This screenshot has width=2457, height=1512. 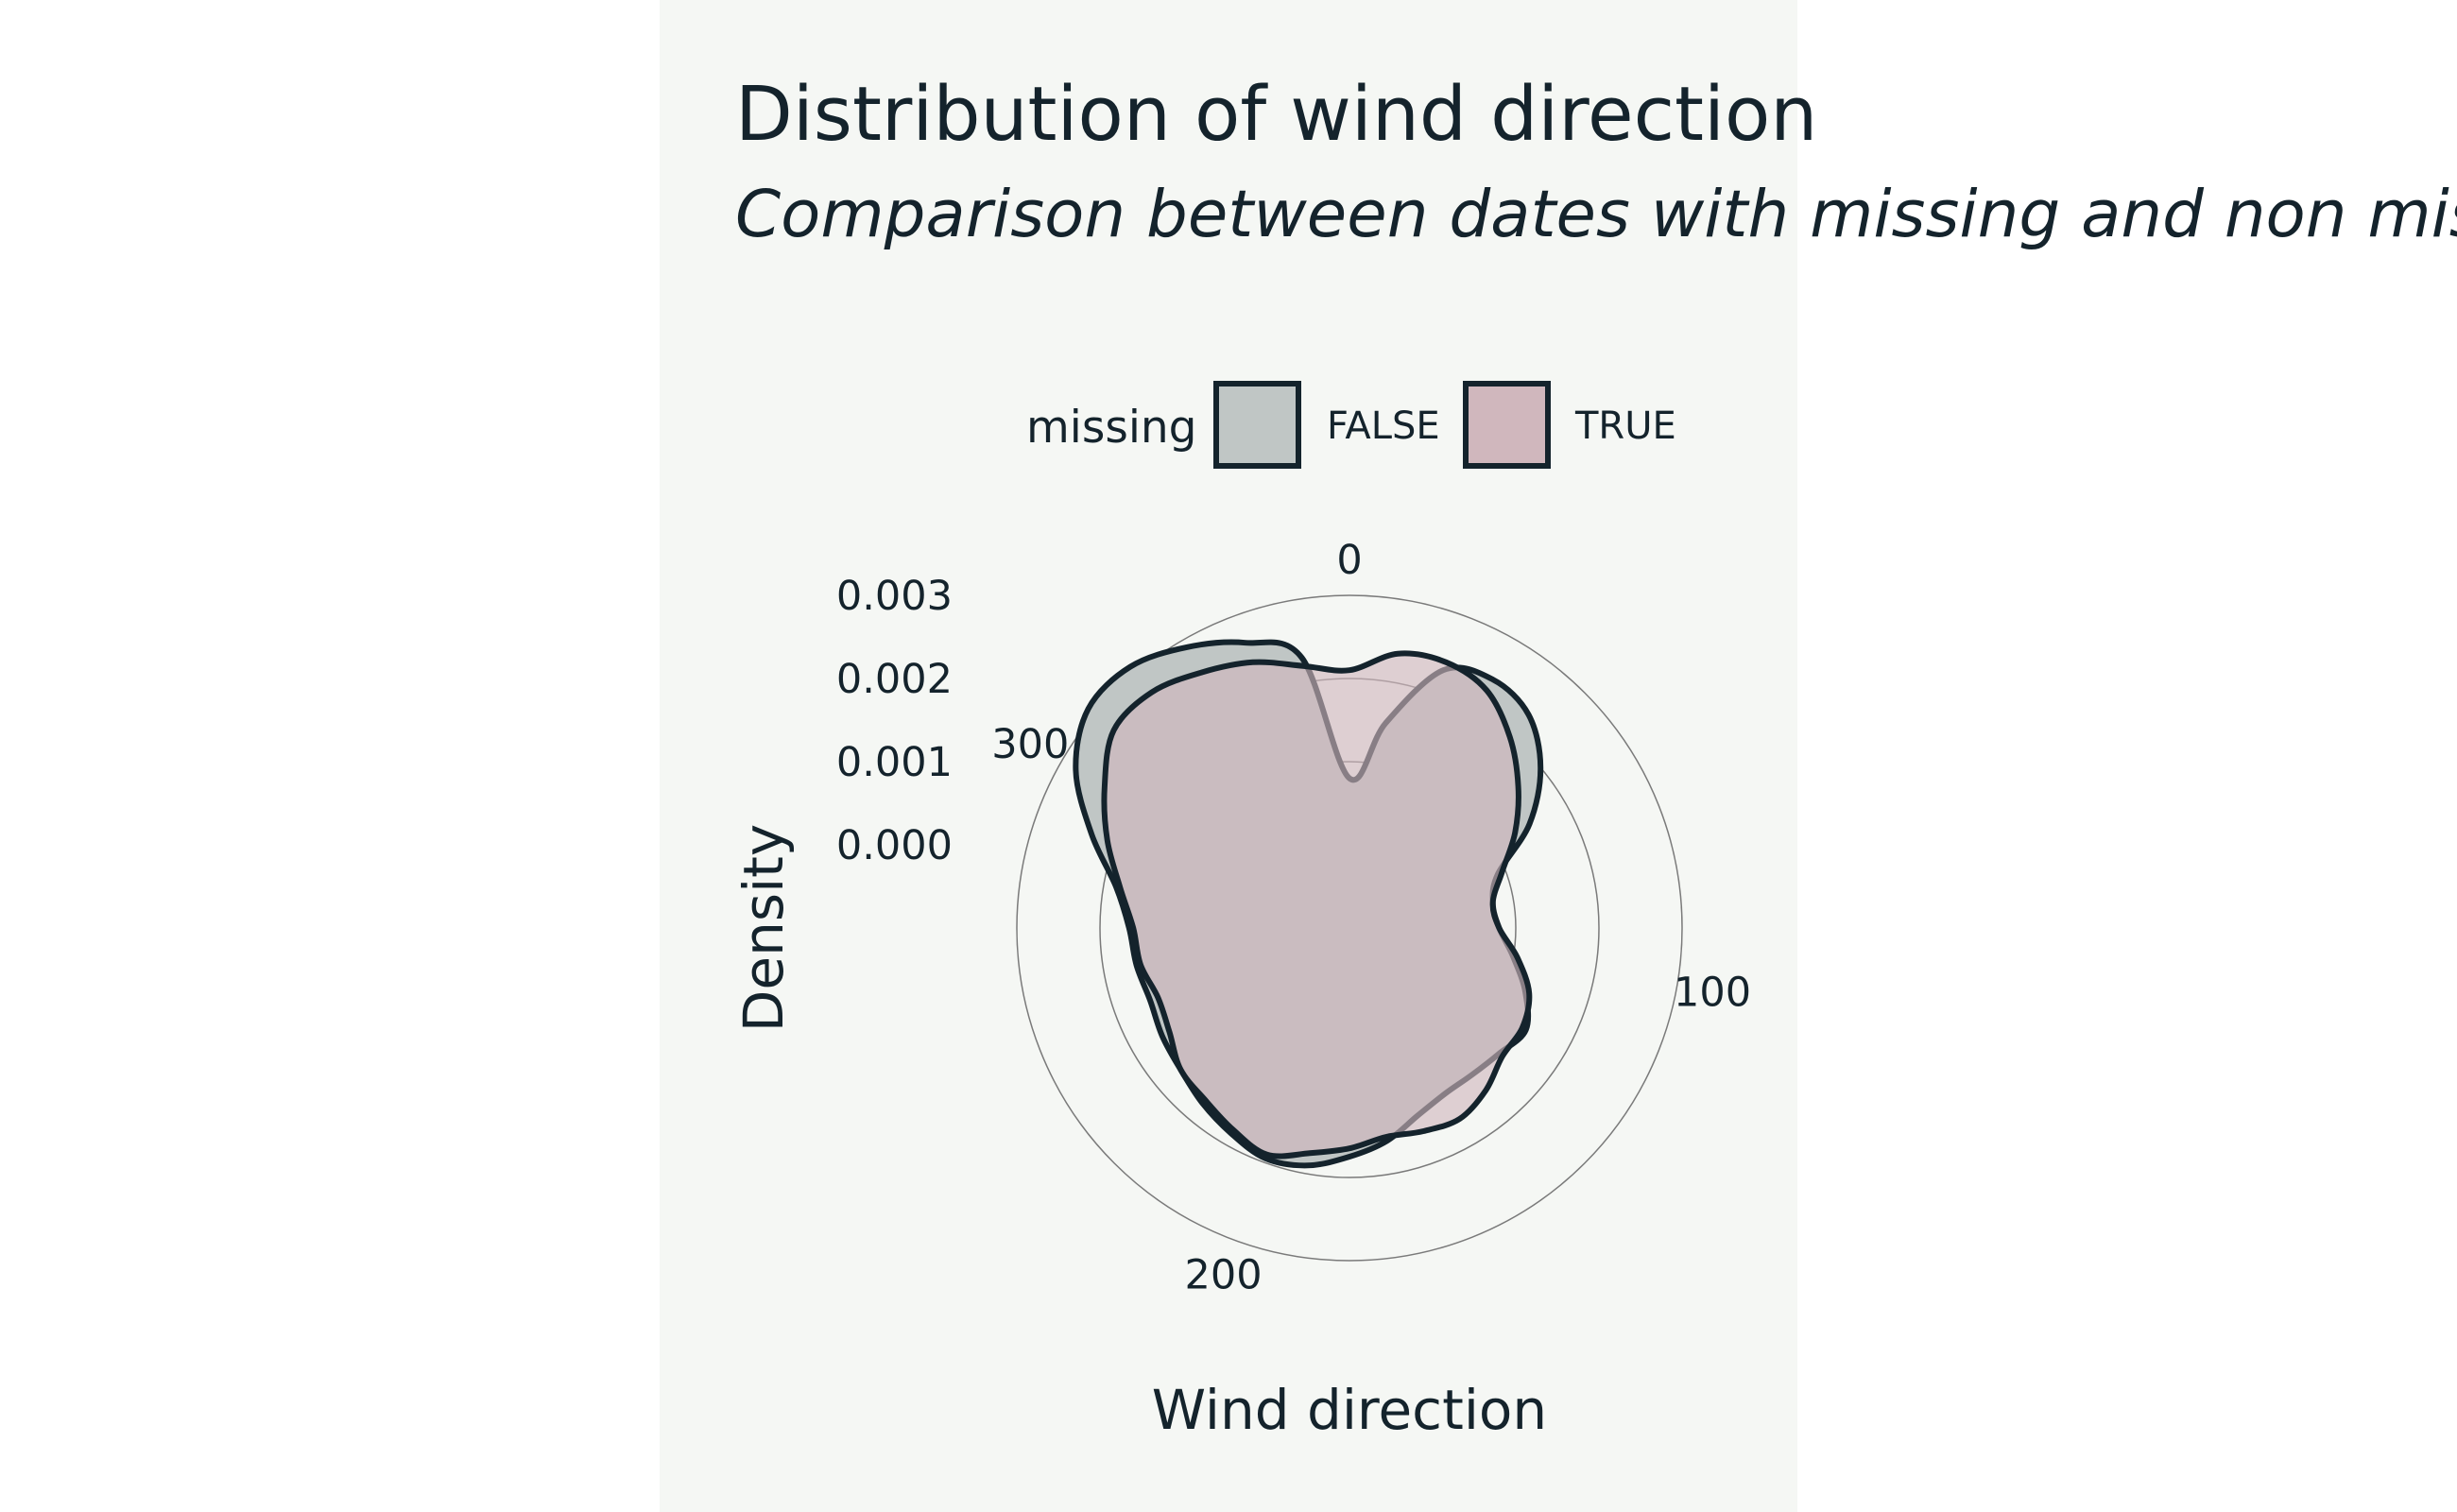 I want to click on y-tick-label: 0.001, so click(x=894, y=762).